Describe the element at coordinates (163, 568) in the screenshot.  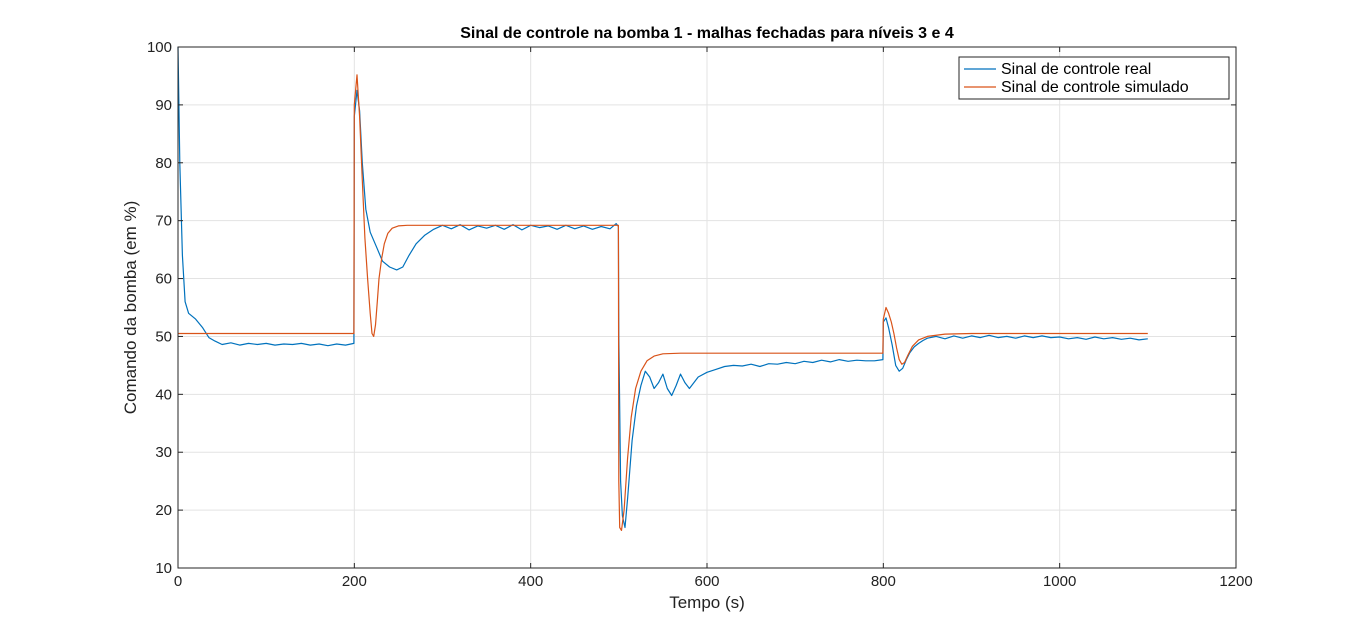
I see `y-tick-label: 10` at that location.